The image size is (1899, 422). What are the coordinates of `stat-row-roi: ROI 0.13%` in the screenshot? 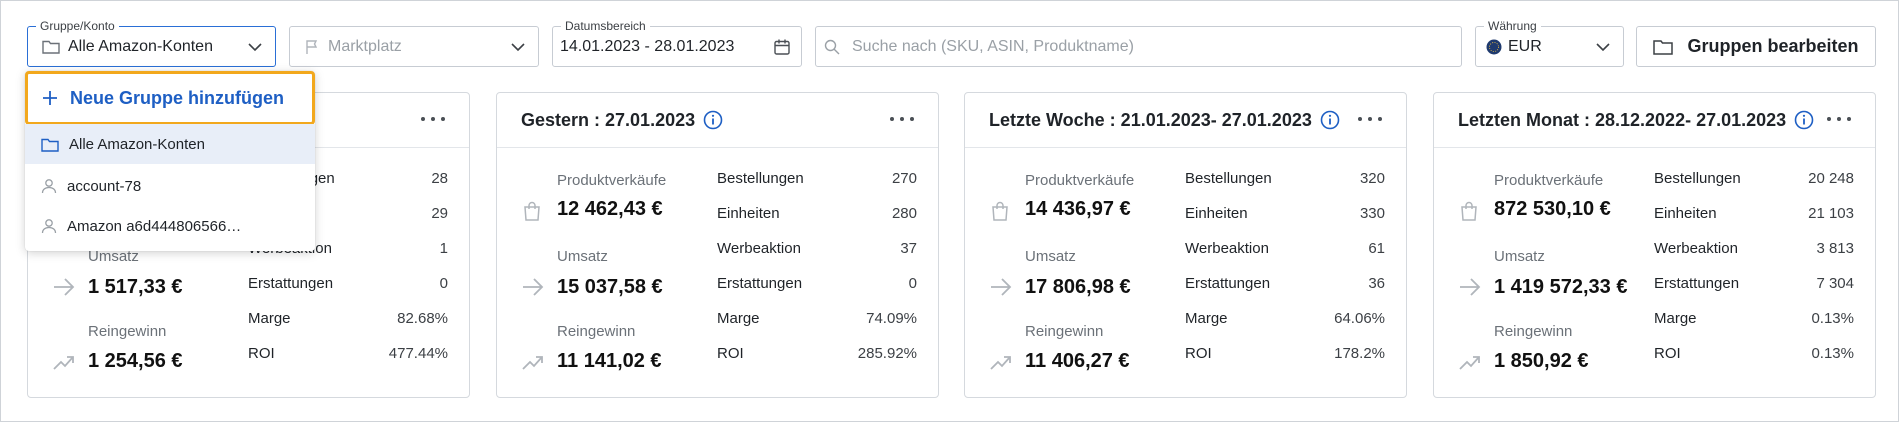 It's located at (1754, 355).